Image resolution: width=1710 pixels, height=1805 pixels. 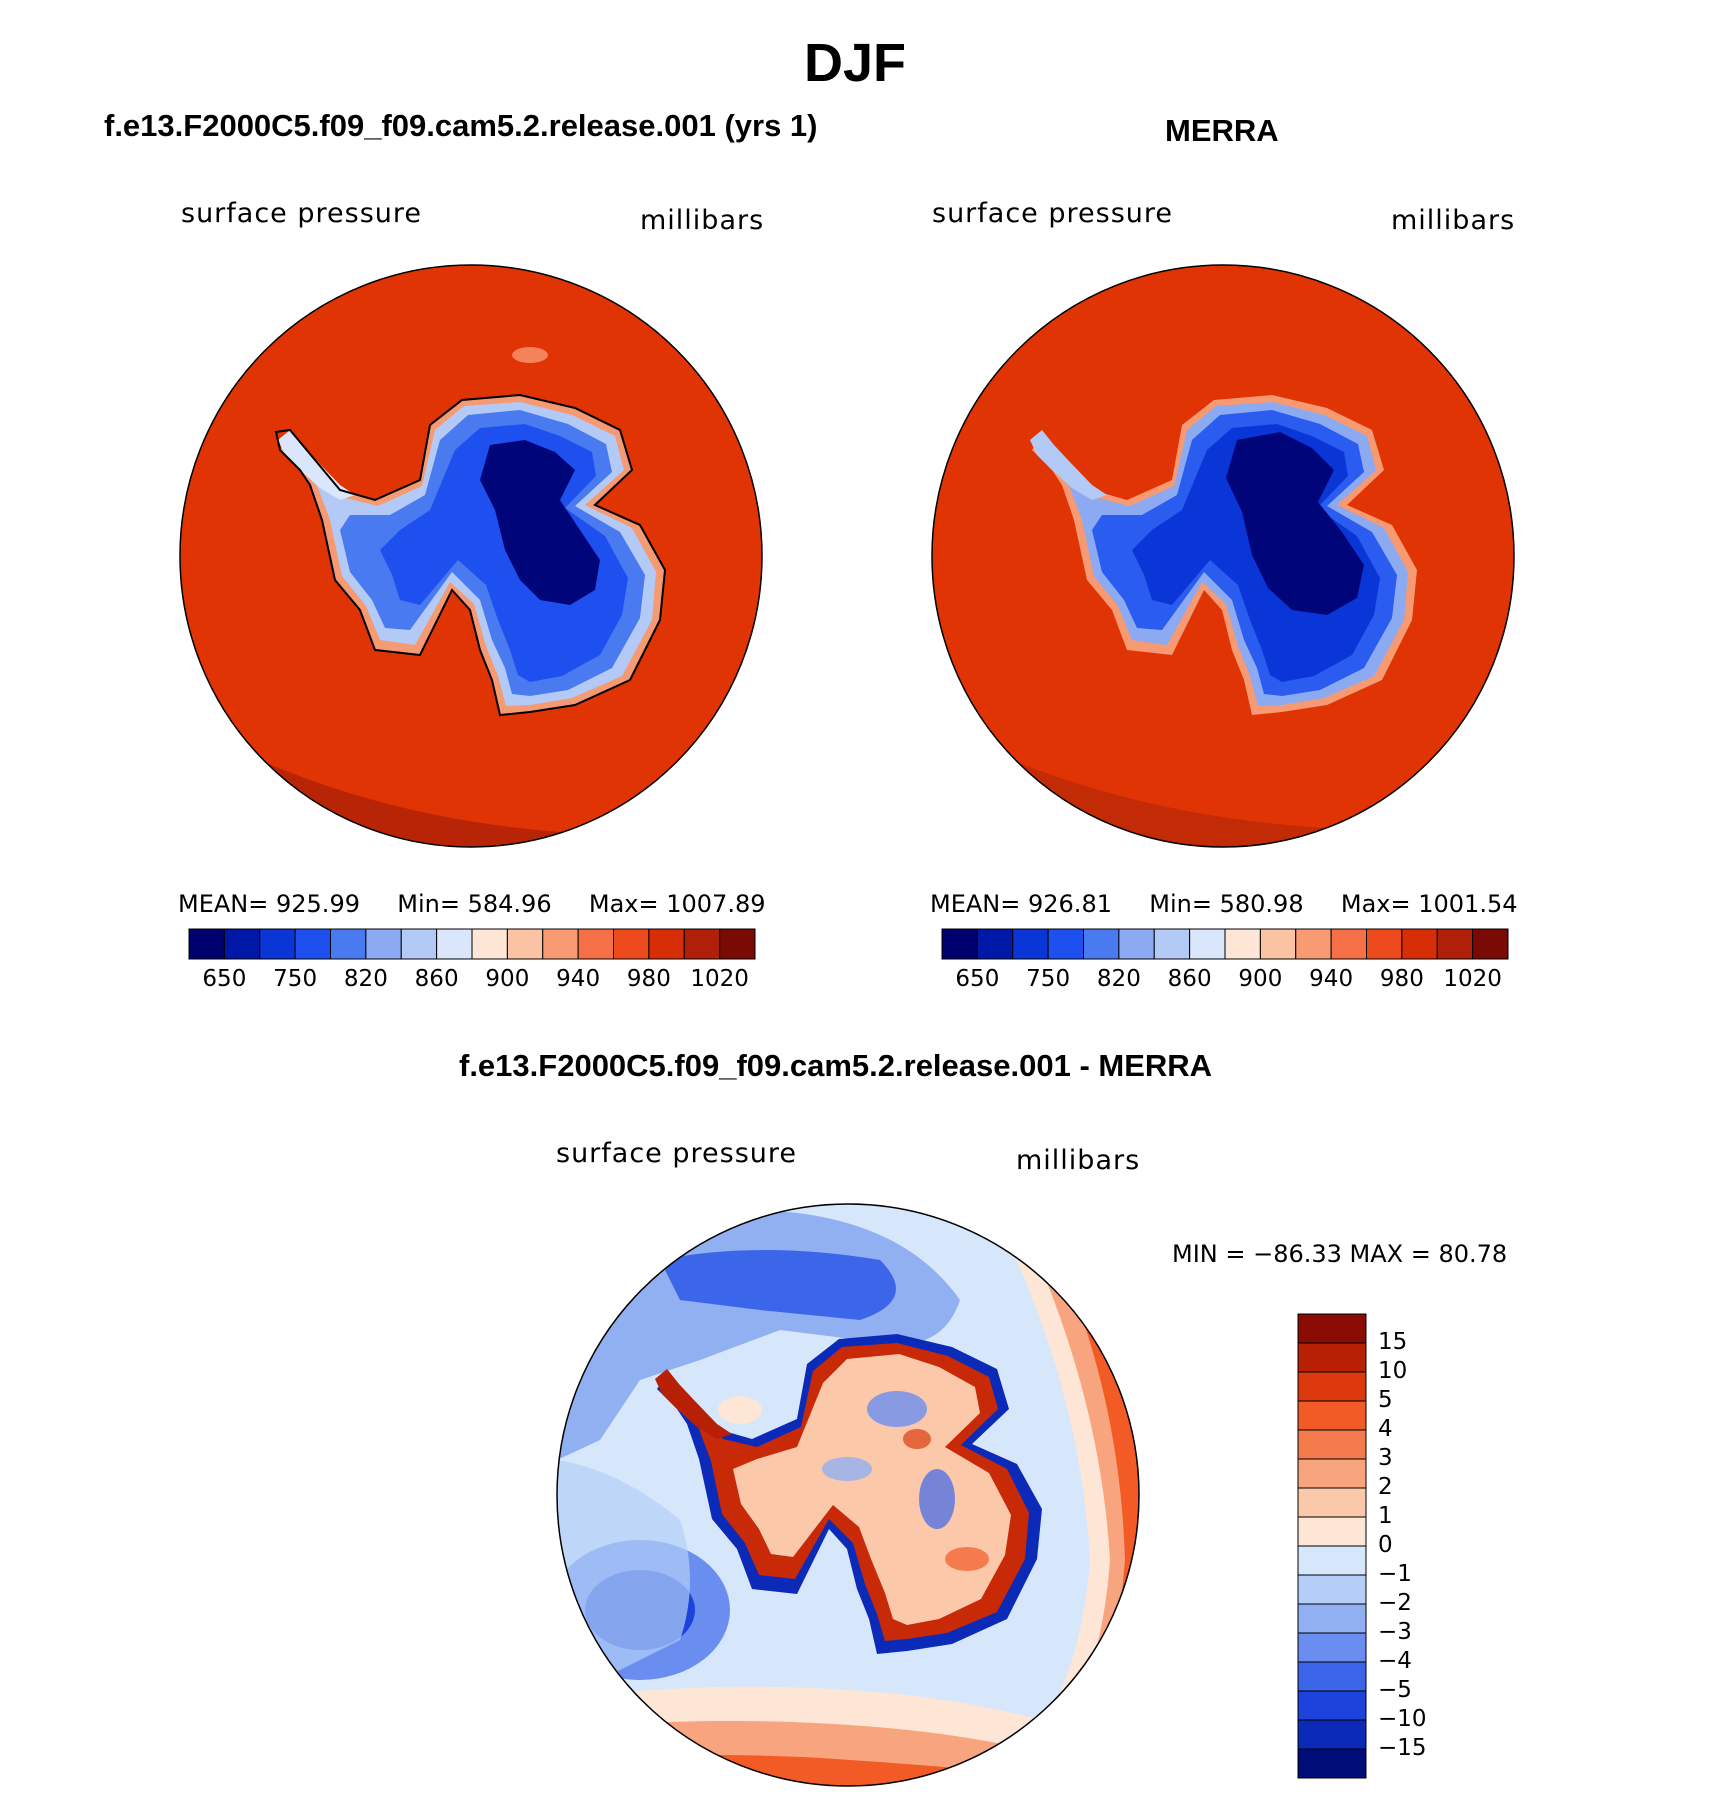 I want to click on diff-colorbar-tick-label: −5, so click(x=1395, y=1690).